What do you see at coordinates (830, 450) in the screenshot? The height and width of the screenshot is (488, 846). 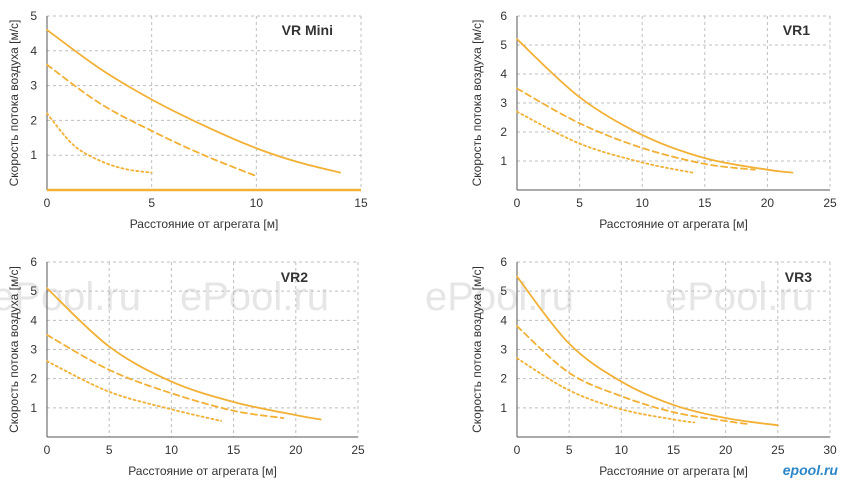 I see `x-tick-label: 30` at bounding box center [830, 450].